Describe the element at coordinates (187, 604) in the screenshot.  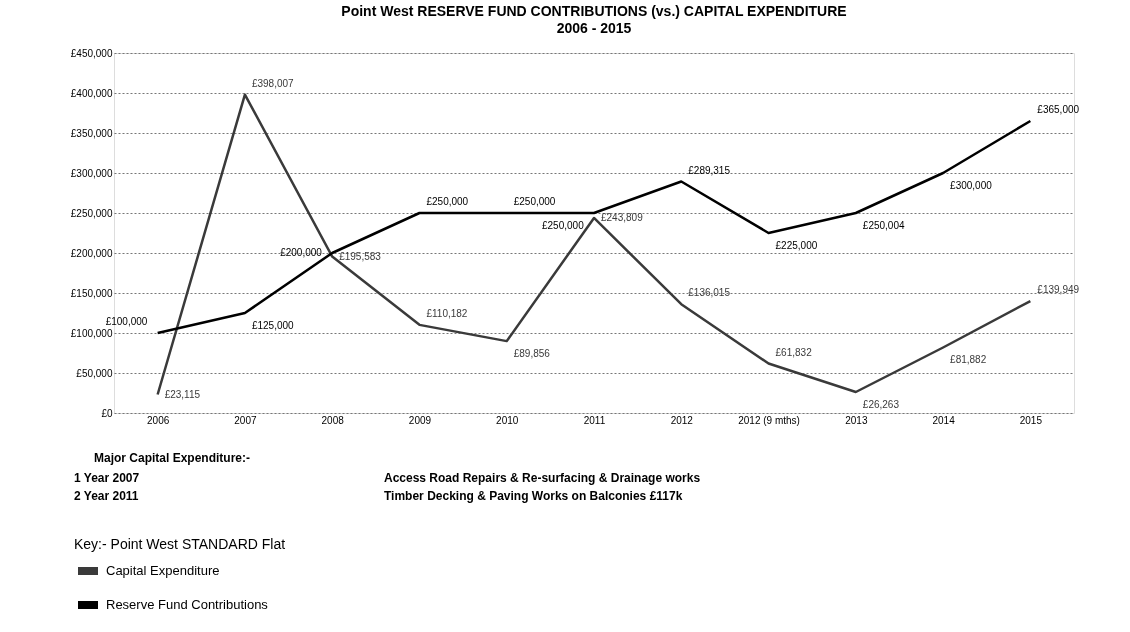
I see `legend-label: Reserve Fund Contributions` at that location.